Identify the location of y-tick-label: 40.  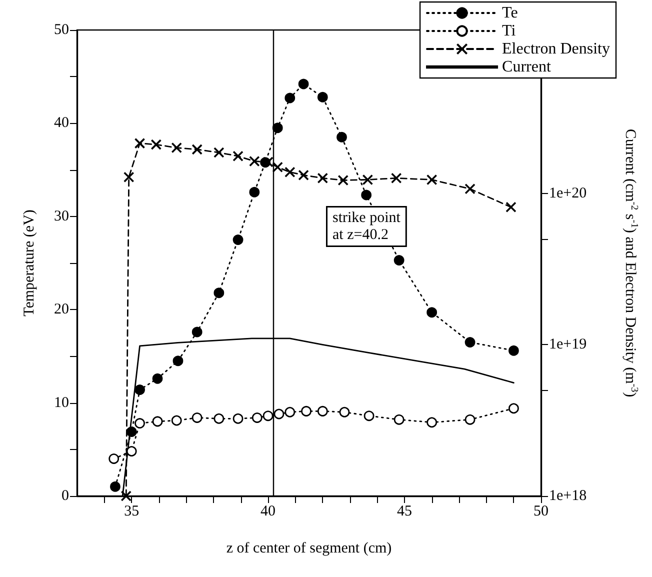
(61, 123).